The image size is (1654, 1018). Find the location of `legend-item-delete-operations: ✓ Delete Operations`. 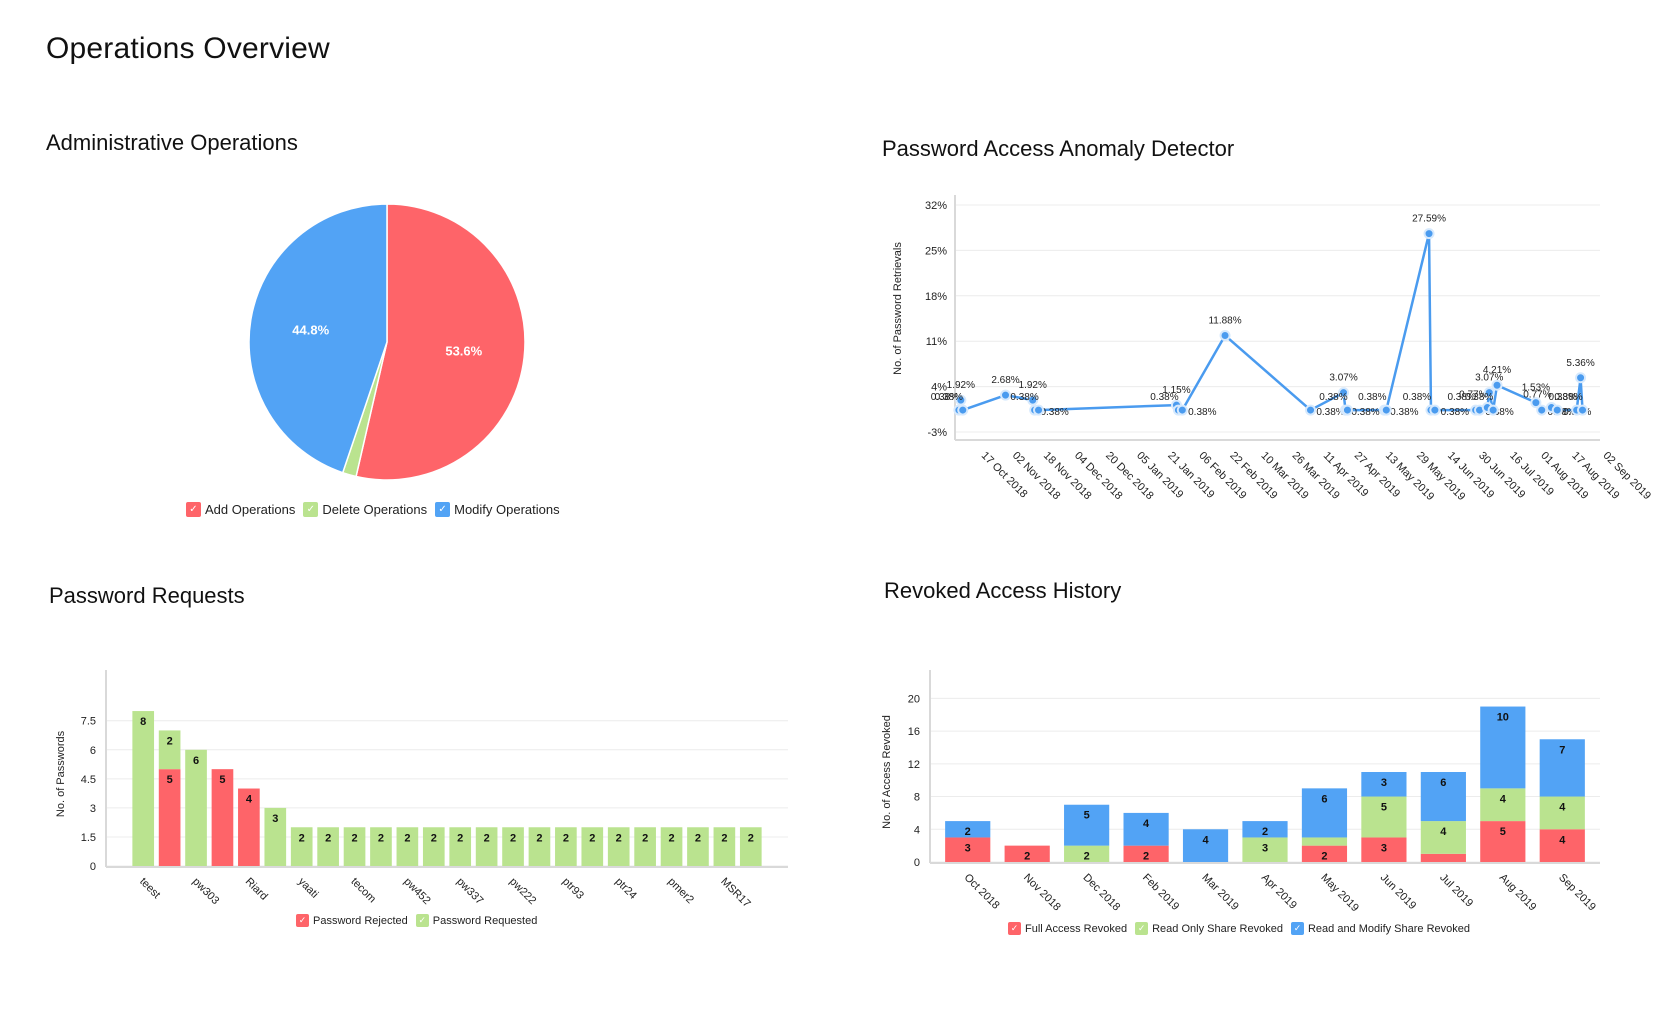

legend-item-delete-operations: ✓ Delete Operations is located at coordinates (365, 509).